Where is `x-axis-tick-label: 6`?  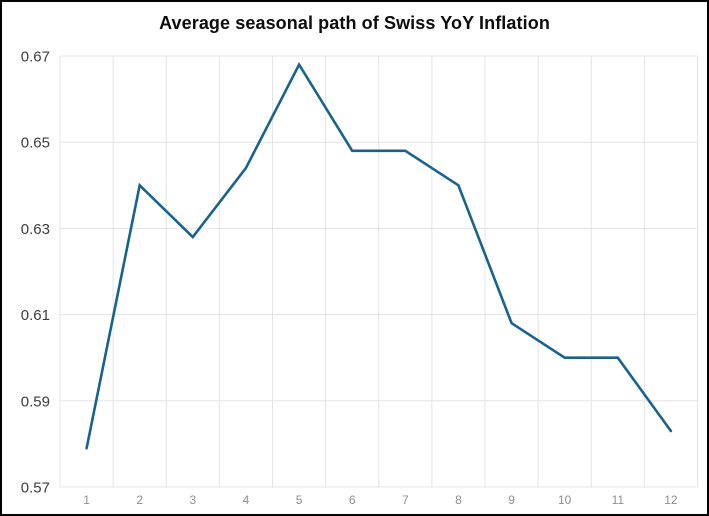
x-axis-tick-label: 6 is located at coordinates (352, 500).